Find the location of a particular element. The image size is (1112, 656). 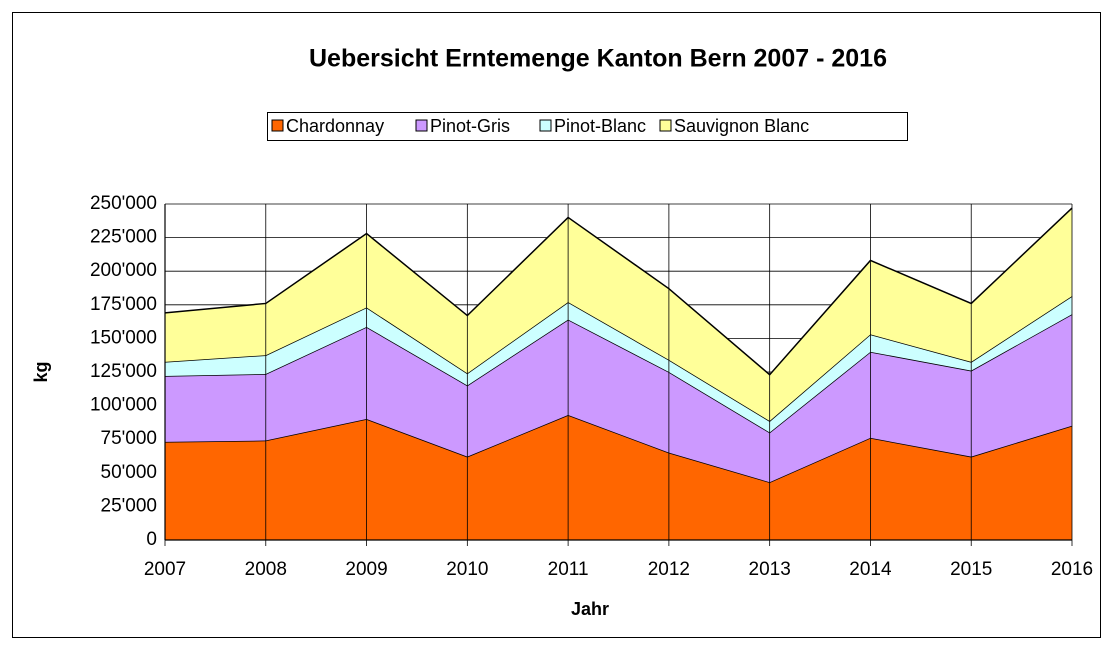

x-tick-label: 2009 is located at coordinates (366, 569).